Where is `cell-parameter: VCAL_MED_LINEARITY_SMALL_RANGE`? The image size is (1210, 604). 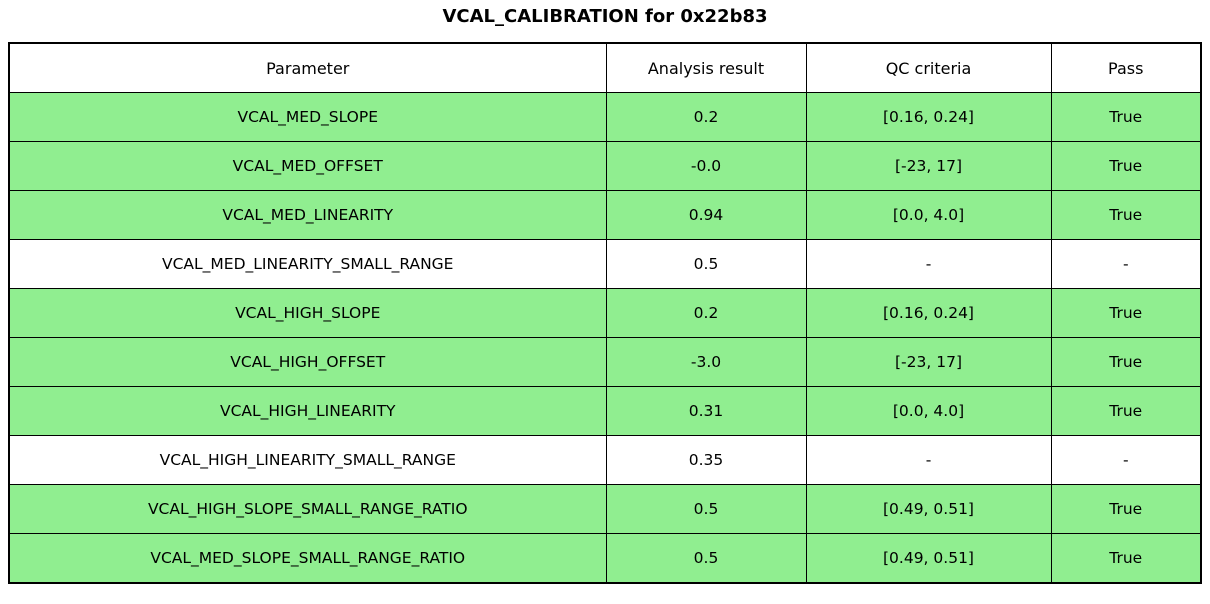 cell-parameter: VCAL_MED_LINEARITY_SMALL_RANGE is located at coordinates (307, 264).